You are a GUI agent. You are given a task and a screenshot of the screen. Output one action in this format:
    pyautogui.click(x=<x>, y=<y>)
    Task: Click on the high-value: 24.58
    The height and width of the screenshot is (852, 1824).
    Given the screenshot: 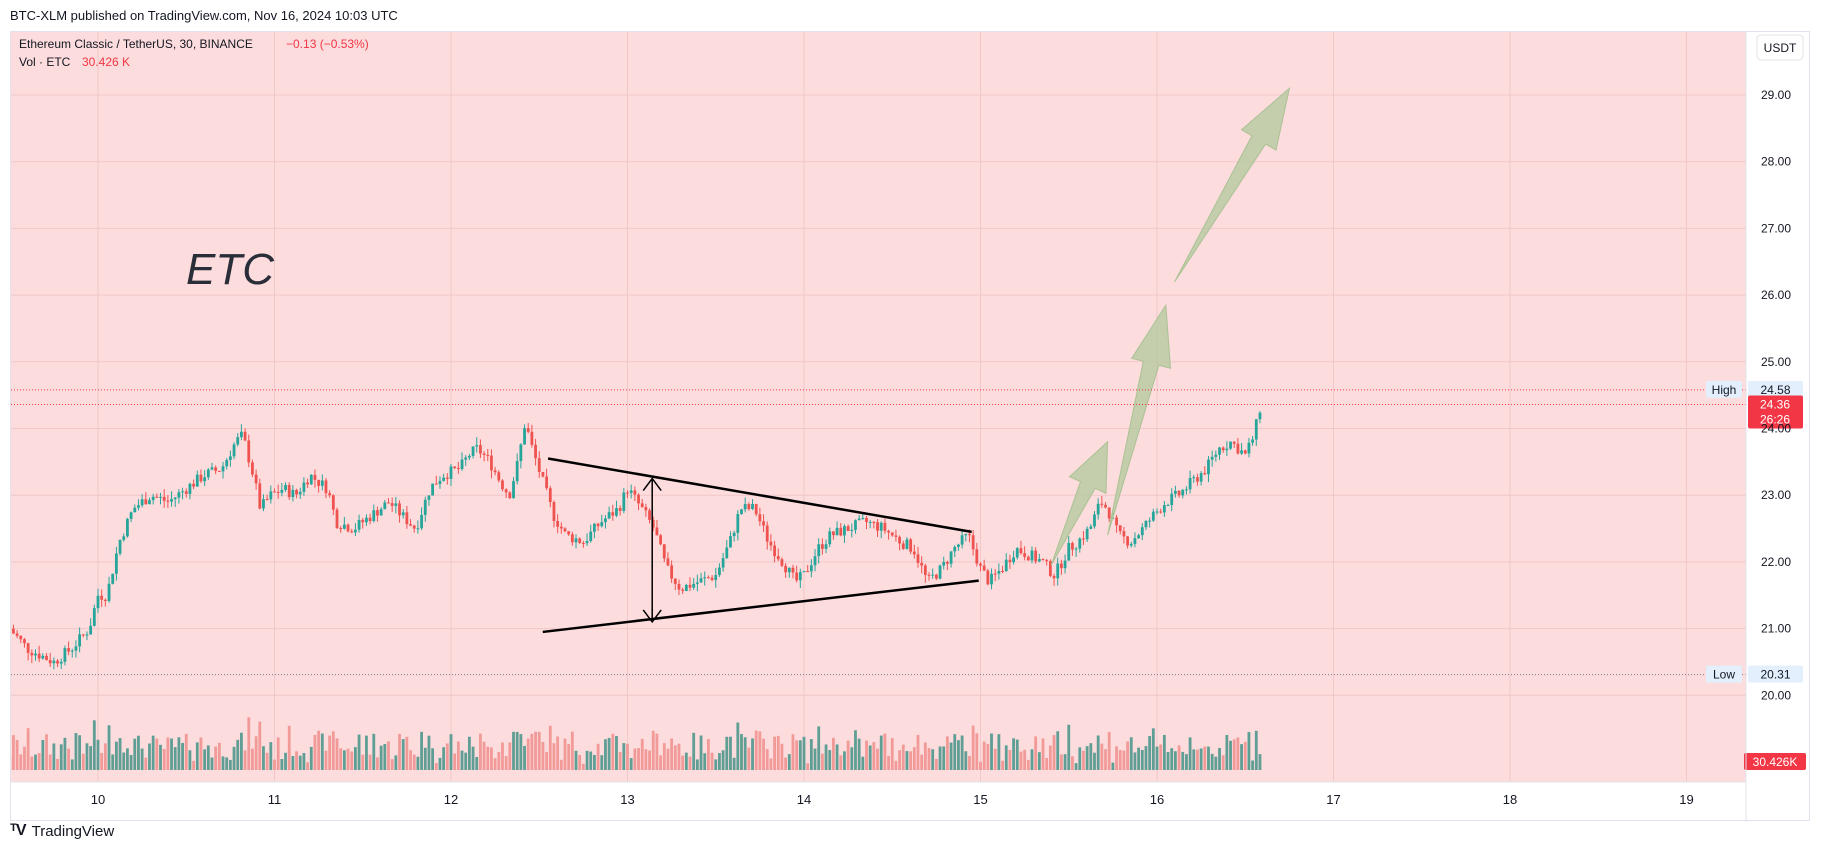 What is the action you would take?
    pyautogui.click(x=1775, y=390)
    